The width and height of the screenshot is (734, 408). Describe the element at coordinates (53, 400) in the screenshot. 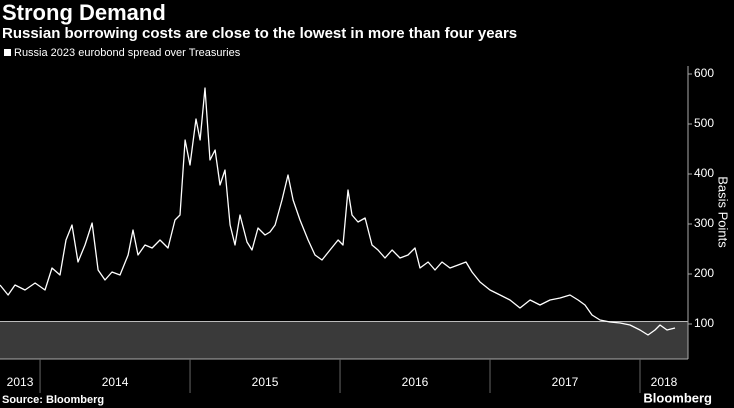

I see `source: Source: Bloomberg` at that location.